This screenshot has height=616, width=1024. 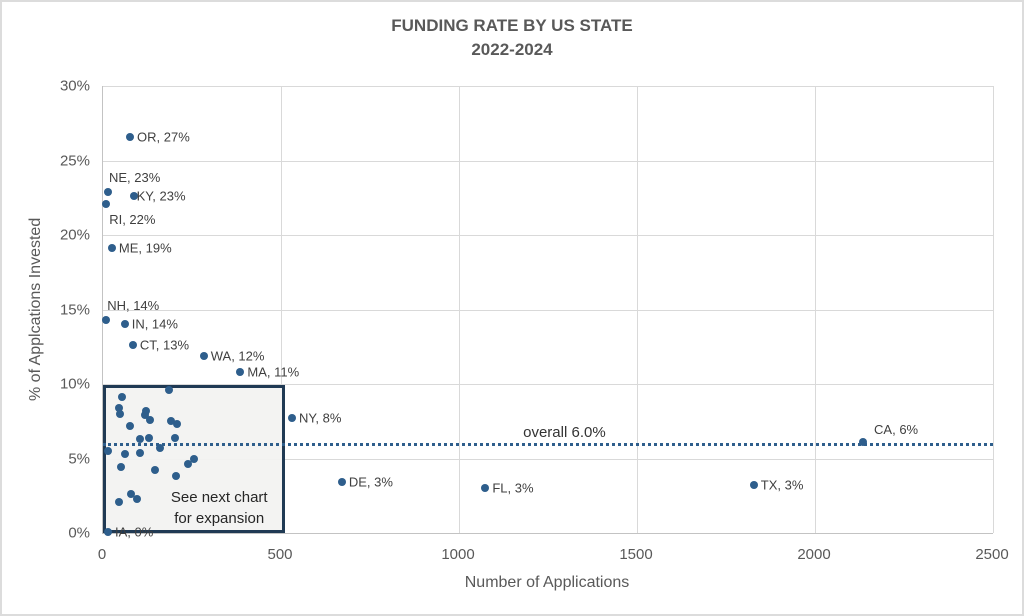 I want to click on expansion-box-caption: See next chart for expansion, so click(x=219, y=508).